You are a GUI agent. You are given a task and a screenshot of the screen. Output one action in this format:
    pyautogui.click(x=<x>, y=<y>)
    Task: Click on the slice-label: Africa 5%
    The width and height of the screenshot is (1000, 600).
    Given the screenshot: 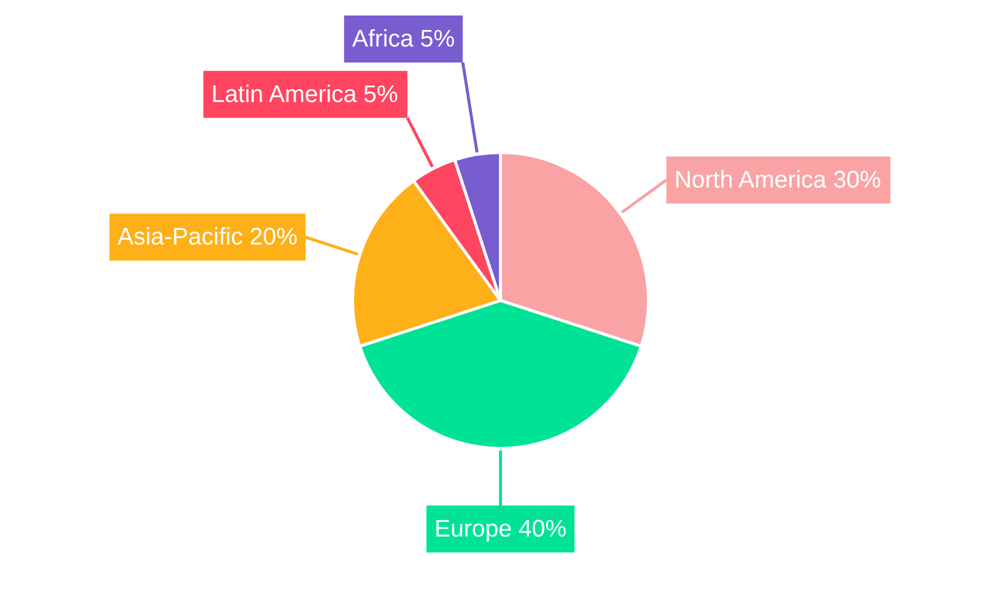 What is the action you would take?
    pyautogui.click(x=403, y=38)
    